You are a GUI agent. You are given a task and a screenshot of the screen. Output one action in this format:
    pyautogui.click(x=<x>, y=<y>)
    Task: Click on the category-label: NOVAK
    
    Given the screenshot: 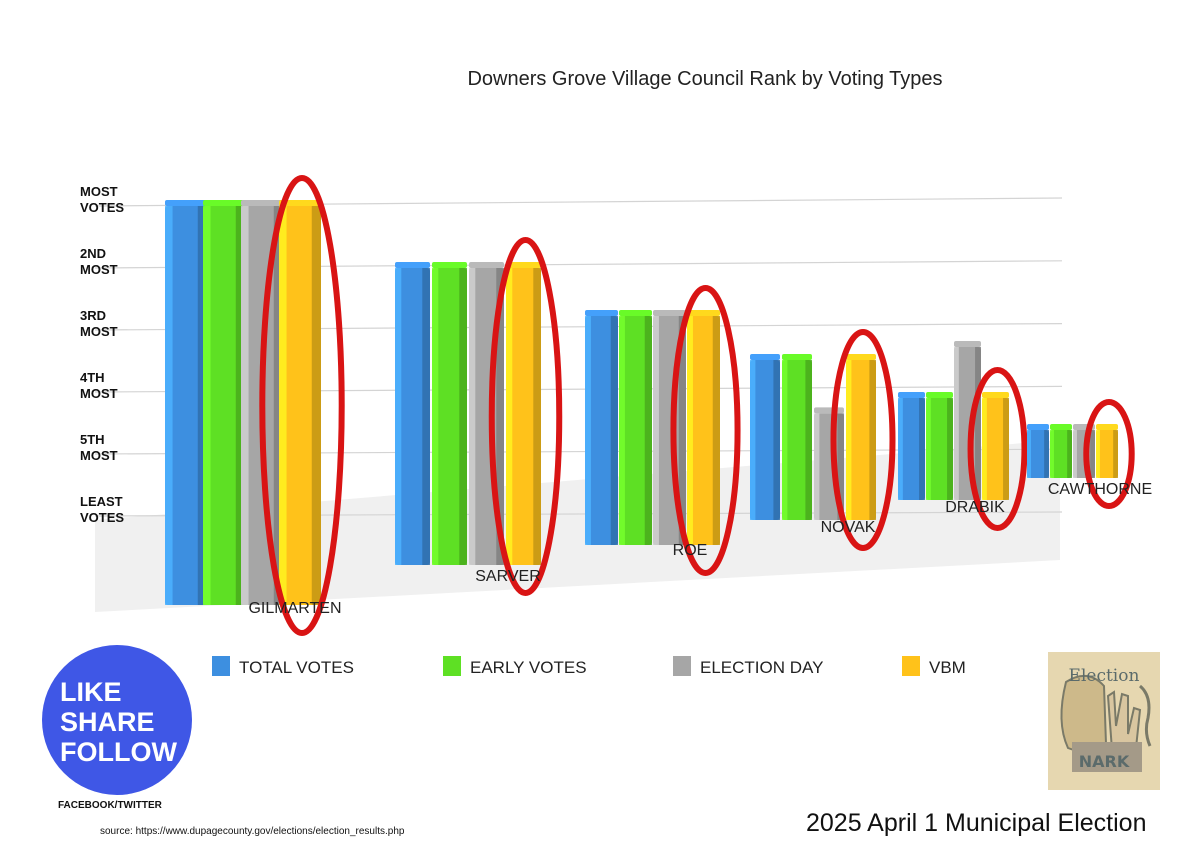 What is the action you would take?
    pyautogui.click(x=848, y=527)
    